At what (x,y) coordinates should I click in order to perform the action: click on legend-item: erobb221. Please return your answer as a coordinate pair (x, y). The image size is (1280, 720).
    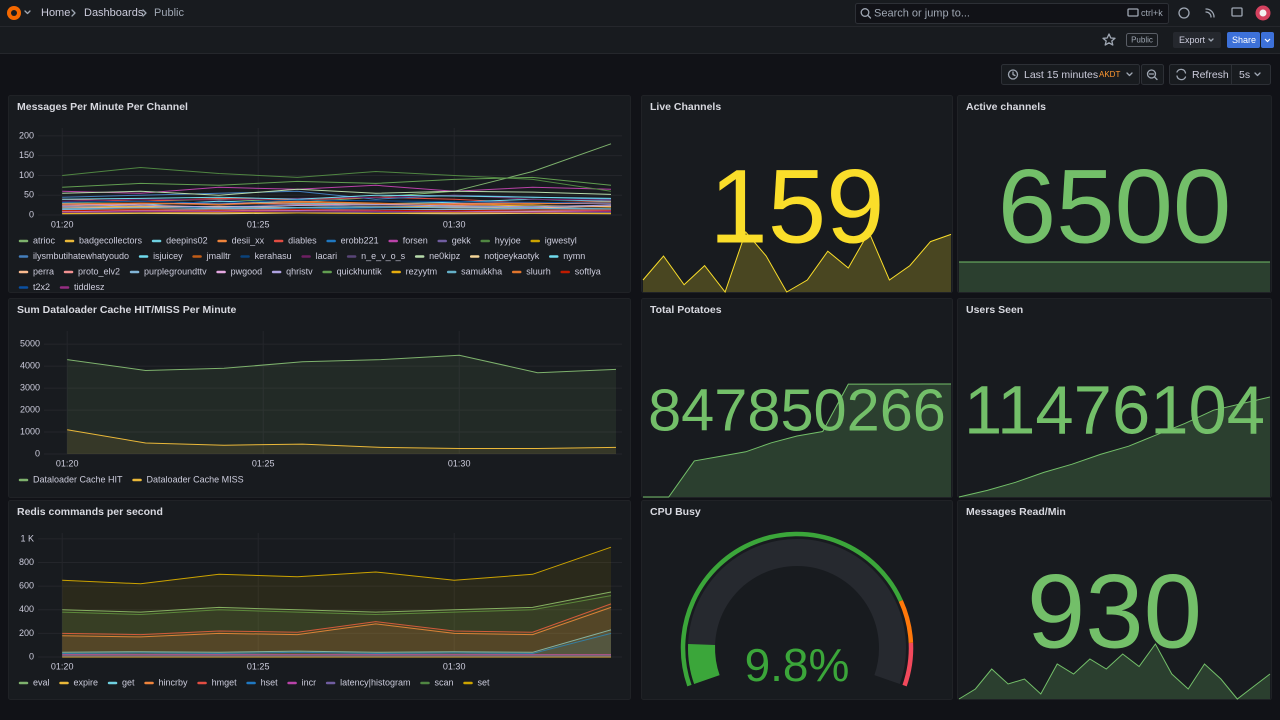
    Looking at the image, I should click on (352, 240).